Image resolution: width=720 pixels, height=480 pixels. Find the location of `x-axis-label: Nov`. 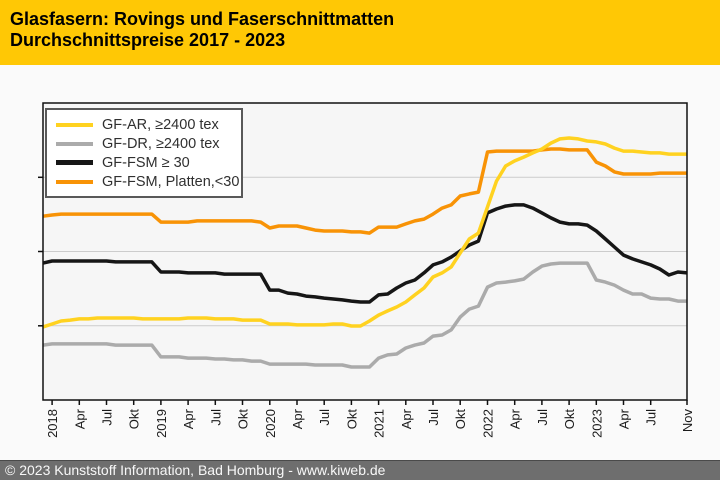

x-axis-label: Nov is located at coordinates (687, 421).